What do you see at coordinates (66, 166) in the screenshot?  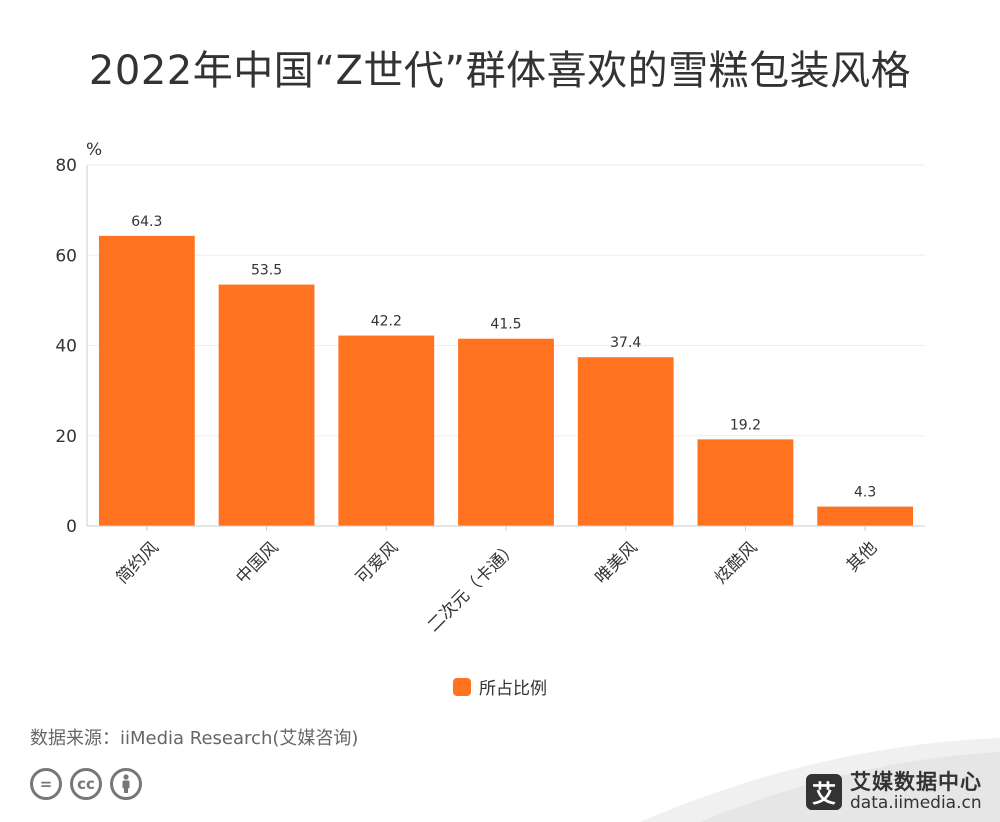 I see `y-tick-label: 80` at bounding box center [66, 166].